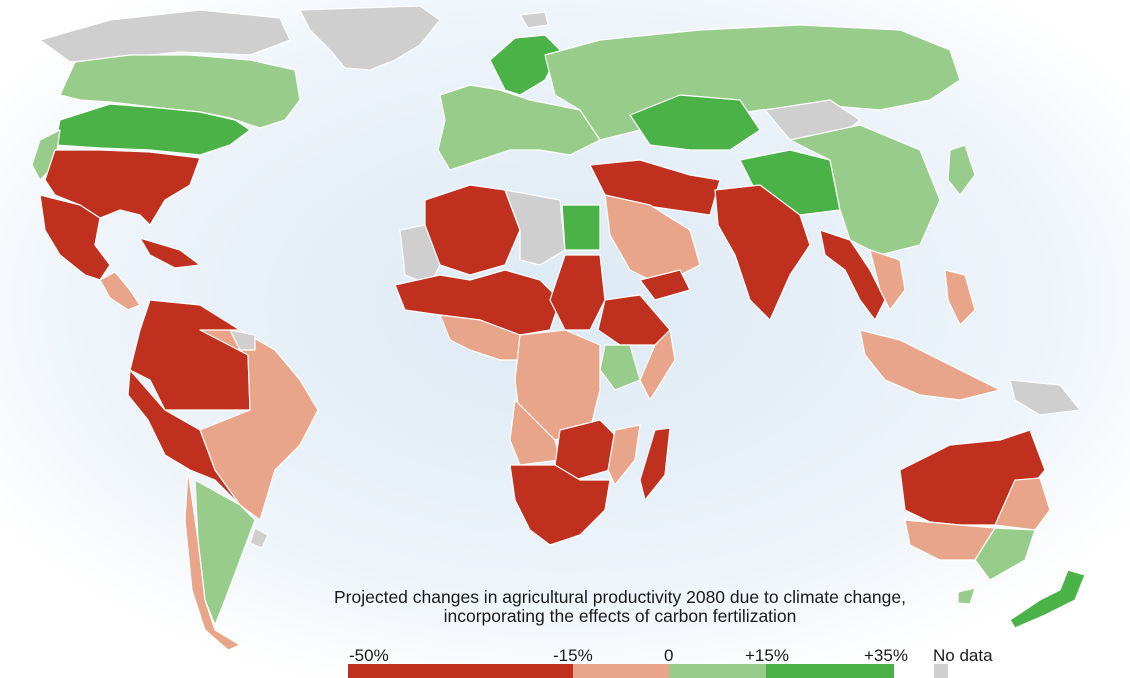 The image size is (1130, 678). I want to click on region-egypt, so click(581, 227).